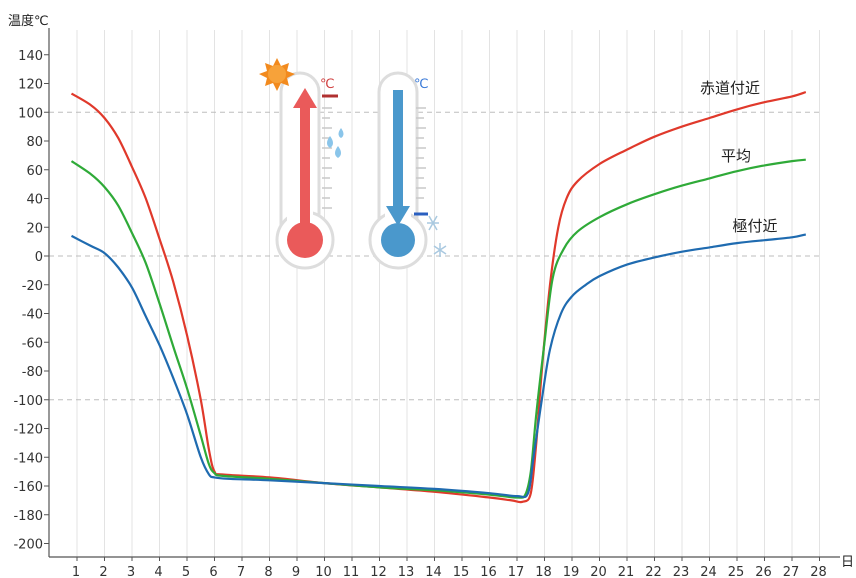 This screenshot has height=578, width=856. I want to click on x-tick-label: 8, so click(268, 571).